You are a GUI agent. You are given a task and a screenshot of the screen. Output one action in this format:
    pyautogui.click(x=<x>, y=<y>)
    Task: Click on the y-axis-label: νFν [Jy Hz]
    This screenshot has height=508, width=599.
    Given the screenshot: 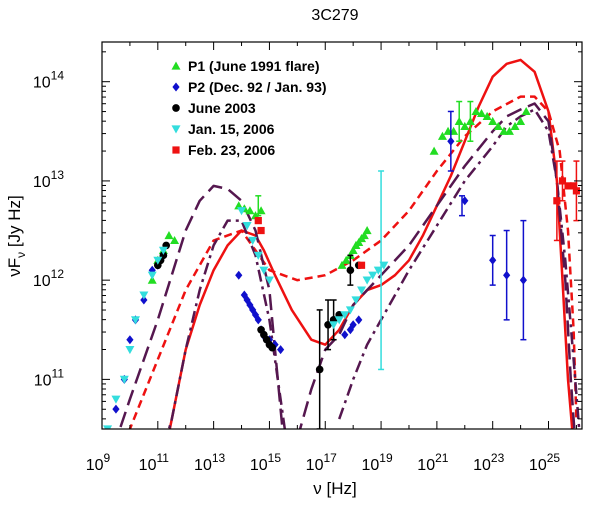 What is the action you would take?
    pyautogui.click(x=16, y=236)
    